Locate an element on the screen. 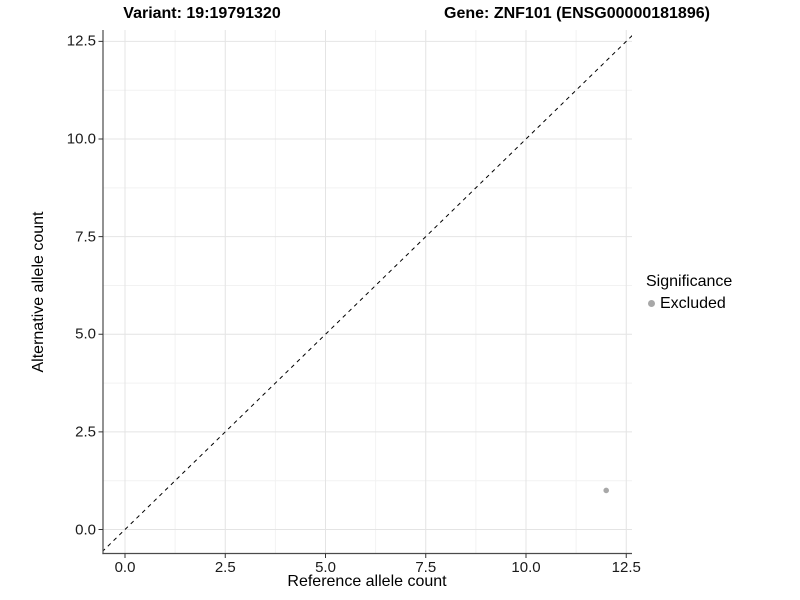 The image size is (800, 600). legend-entry-label: Excluded is located at coordinates (693, 303).